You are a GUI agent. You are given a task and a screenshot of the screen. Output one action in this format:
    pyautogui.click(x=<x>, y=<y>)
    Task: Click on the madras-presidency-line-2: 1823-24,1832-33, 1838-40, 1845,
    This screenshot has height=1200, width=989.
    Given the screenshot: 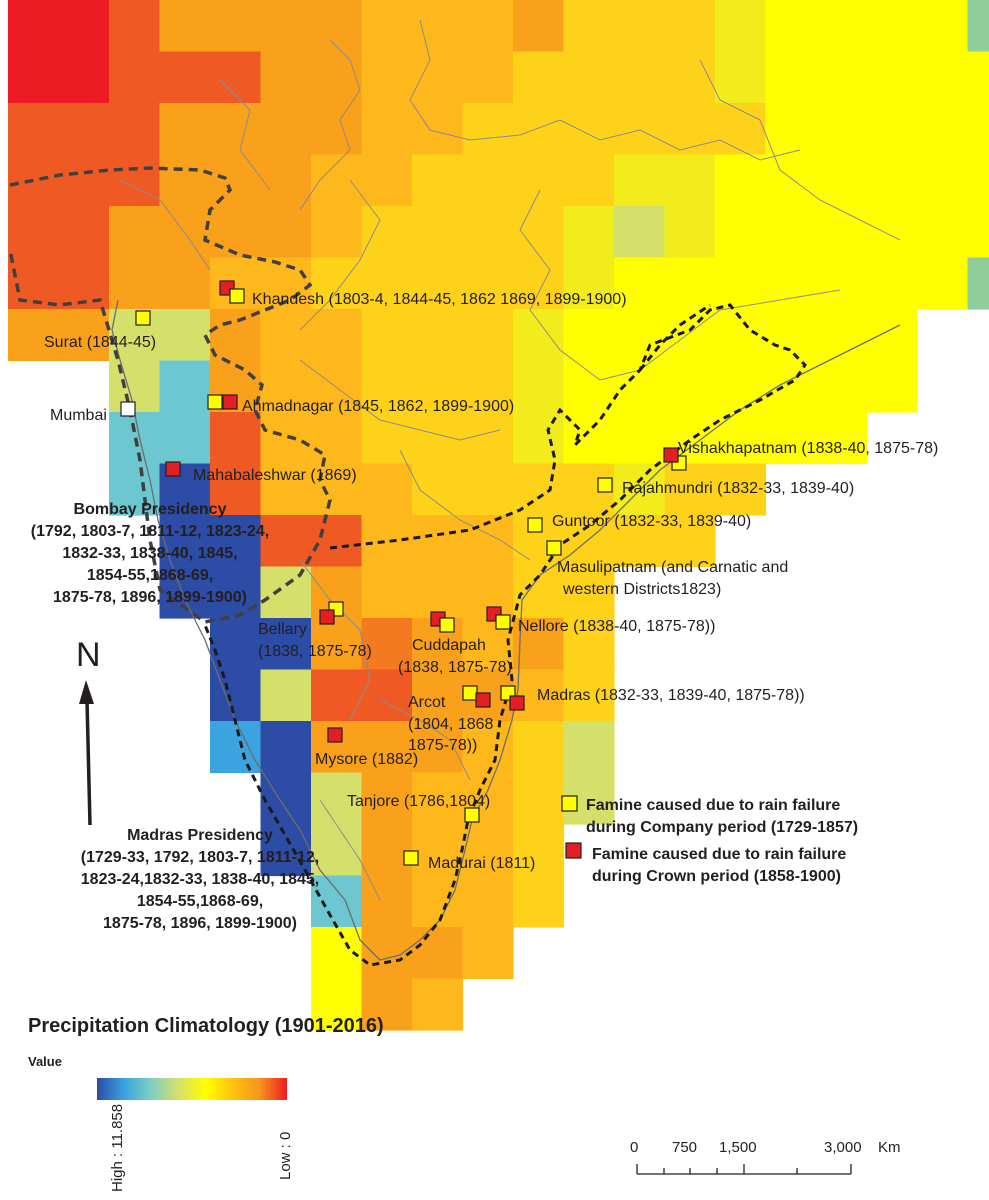 What is the action you would take?
    pyautogui.click(x=200, y=879)
    